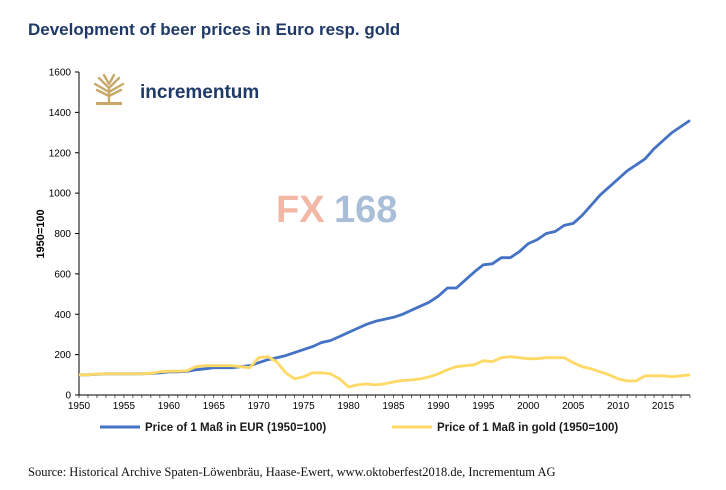 The width and height of the screenshot is (726, 490). What do you see at coordinates (300, 210) in the screenshot?
I see `watermark-prefix: FX` at bounding box center [300, 210].